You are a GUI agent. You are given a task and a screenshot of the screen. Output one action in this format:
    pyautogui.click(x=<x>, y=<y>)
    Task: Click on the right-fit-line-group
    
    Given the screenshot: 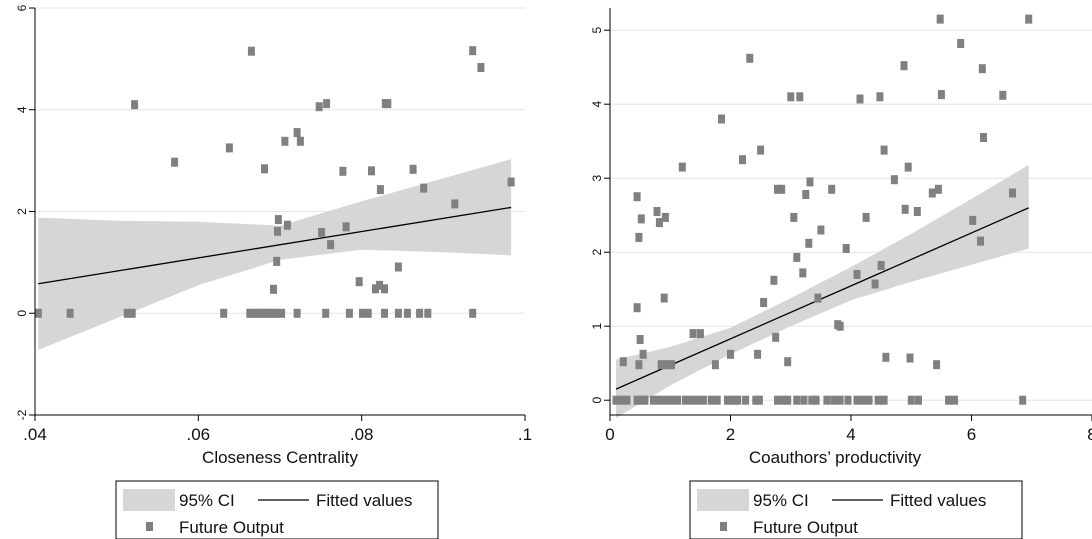 What is the action you would take?
    pyautogui.click(x=822, y=298)
    